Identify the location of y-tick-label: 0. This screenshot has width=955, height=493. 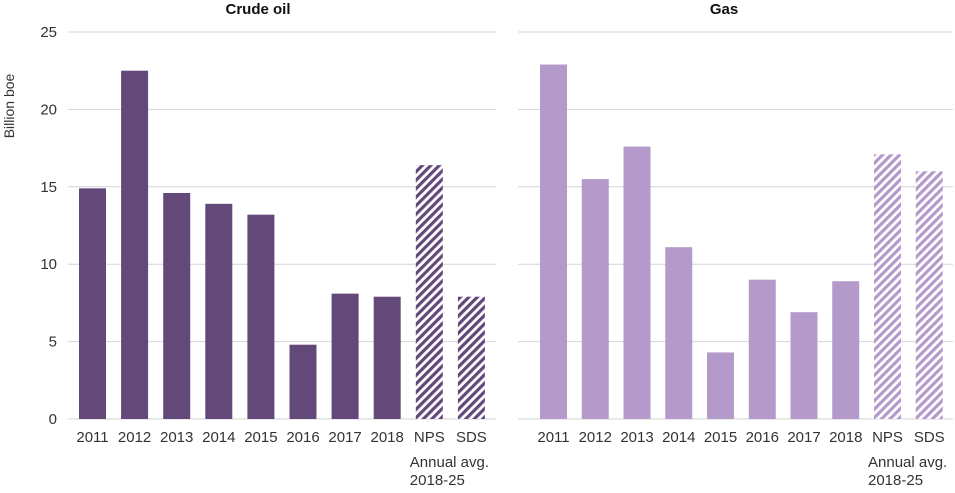
(53, 419).